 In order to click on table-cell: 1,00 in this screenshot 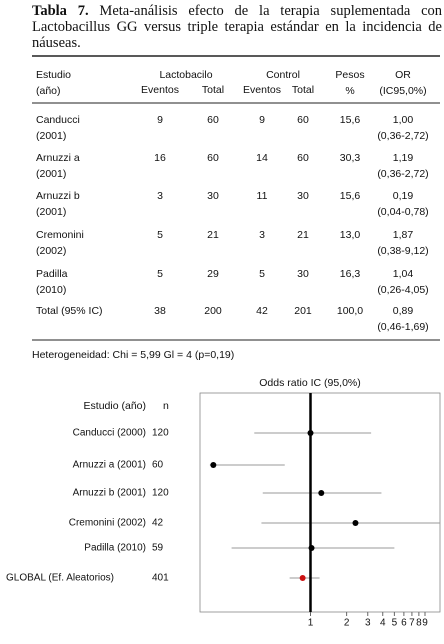, I will do `click(403, 120)`.